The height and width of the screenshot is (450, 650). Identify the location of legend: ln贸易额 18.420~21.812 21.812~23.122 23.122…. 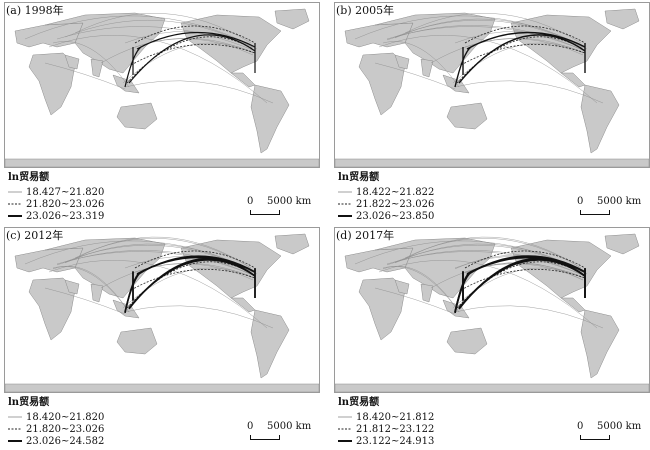
(428, 420).